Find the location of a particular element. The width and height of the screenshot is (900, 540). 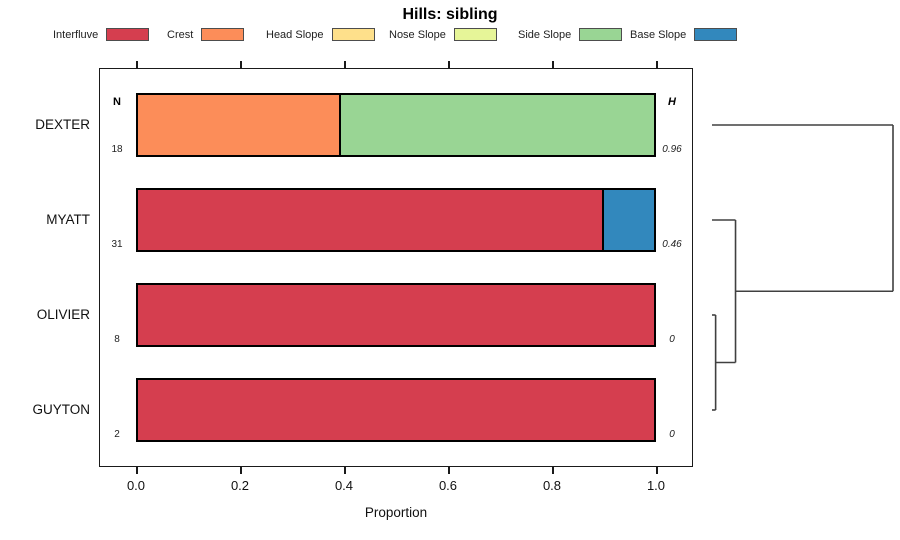

stacked-bar-dexter is located at coordinates (396, 125).